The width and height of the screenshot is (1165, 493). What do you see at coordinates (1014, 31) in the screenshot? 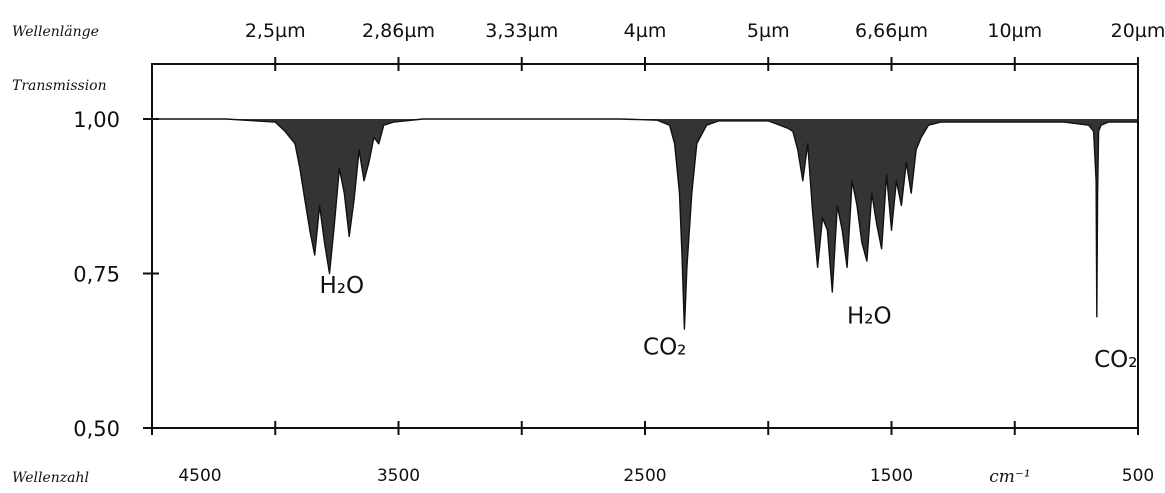
I see `top-tick-label: 10µm` at bounding box center [1014, 31].